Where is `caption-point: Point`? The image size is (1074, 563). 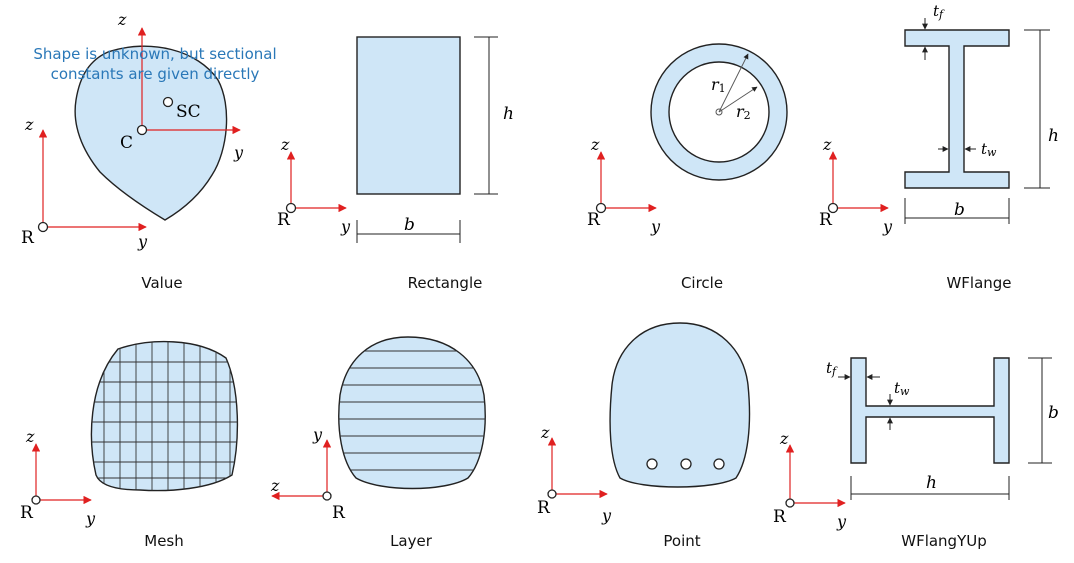
caption-point: Point is located at coordinates (681, 541).